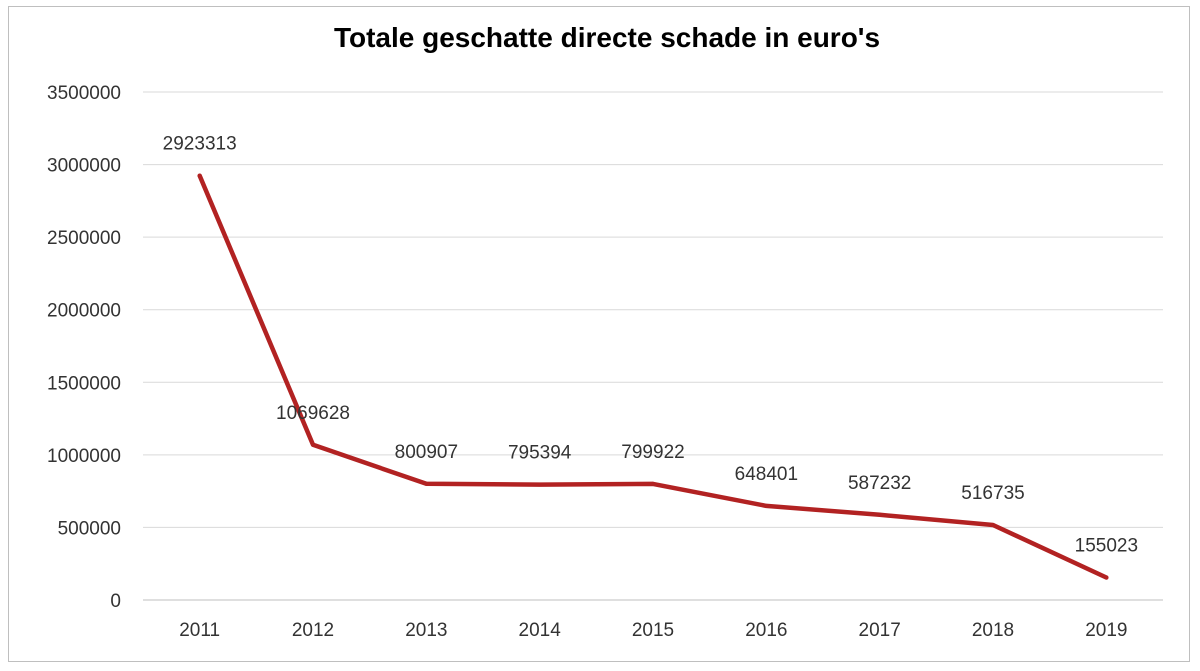  Describe the element at coordinates (313, 413) in the screenshot. I see `data-label: 1069628` at that location.